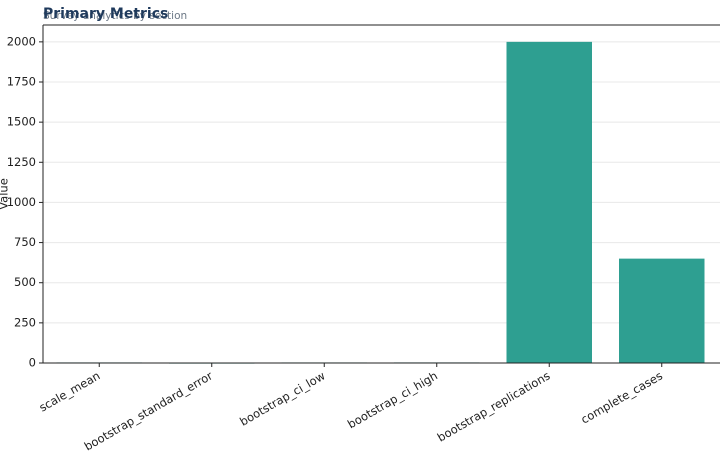  I want to click on x-tick-label: complete_cases, so click(621, 398).